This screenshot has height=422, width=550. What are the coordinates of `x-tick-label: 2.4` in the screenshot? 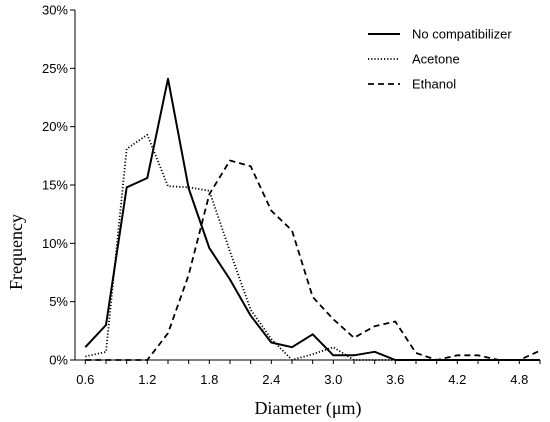 It's located at (271, 379).